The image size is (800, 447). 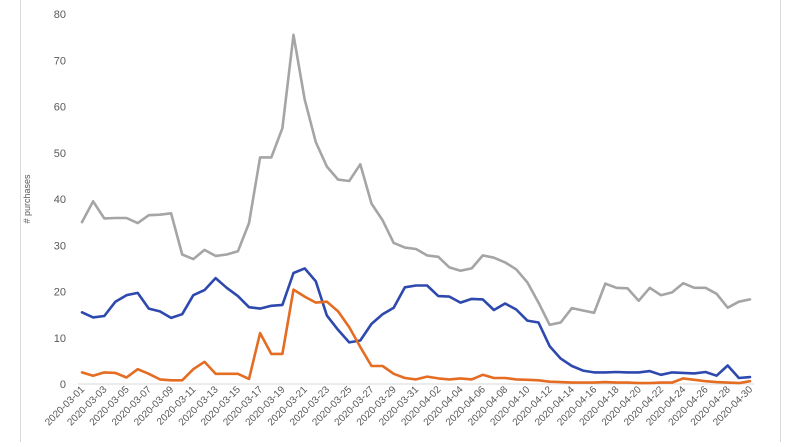 I want to click on y-tick-label: 80, so click(x=60, y=15).